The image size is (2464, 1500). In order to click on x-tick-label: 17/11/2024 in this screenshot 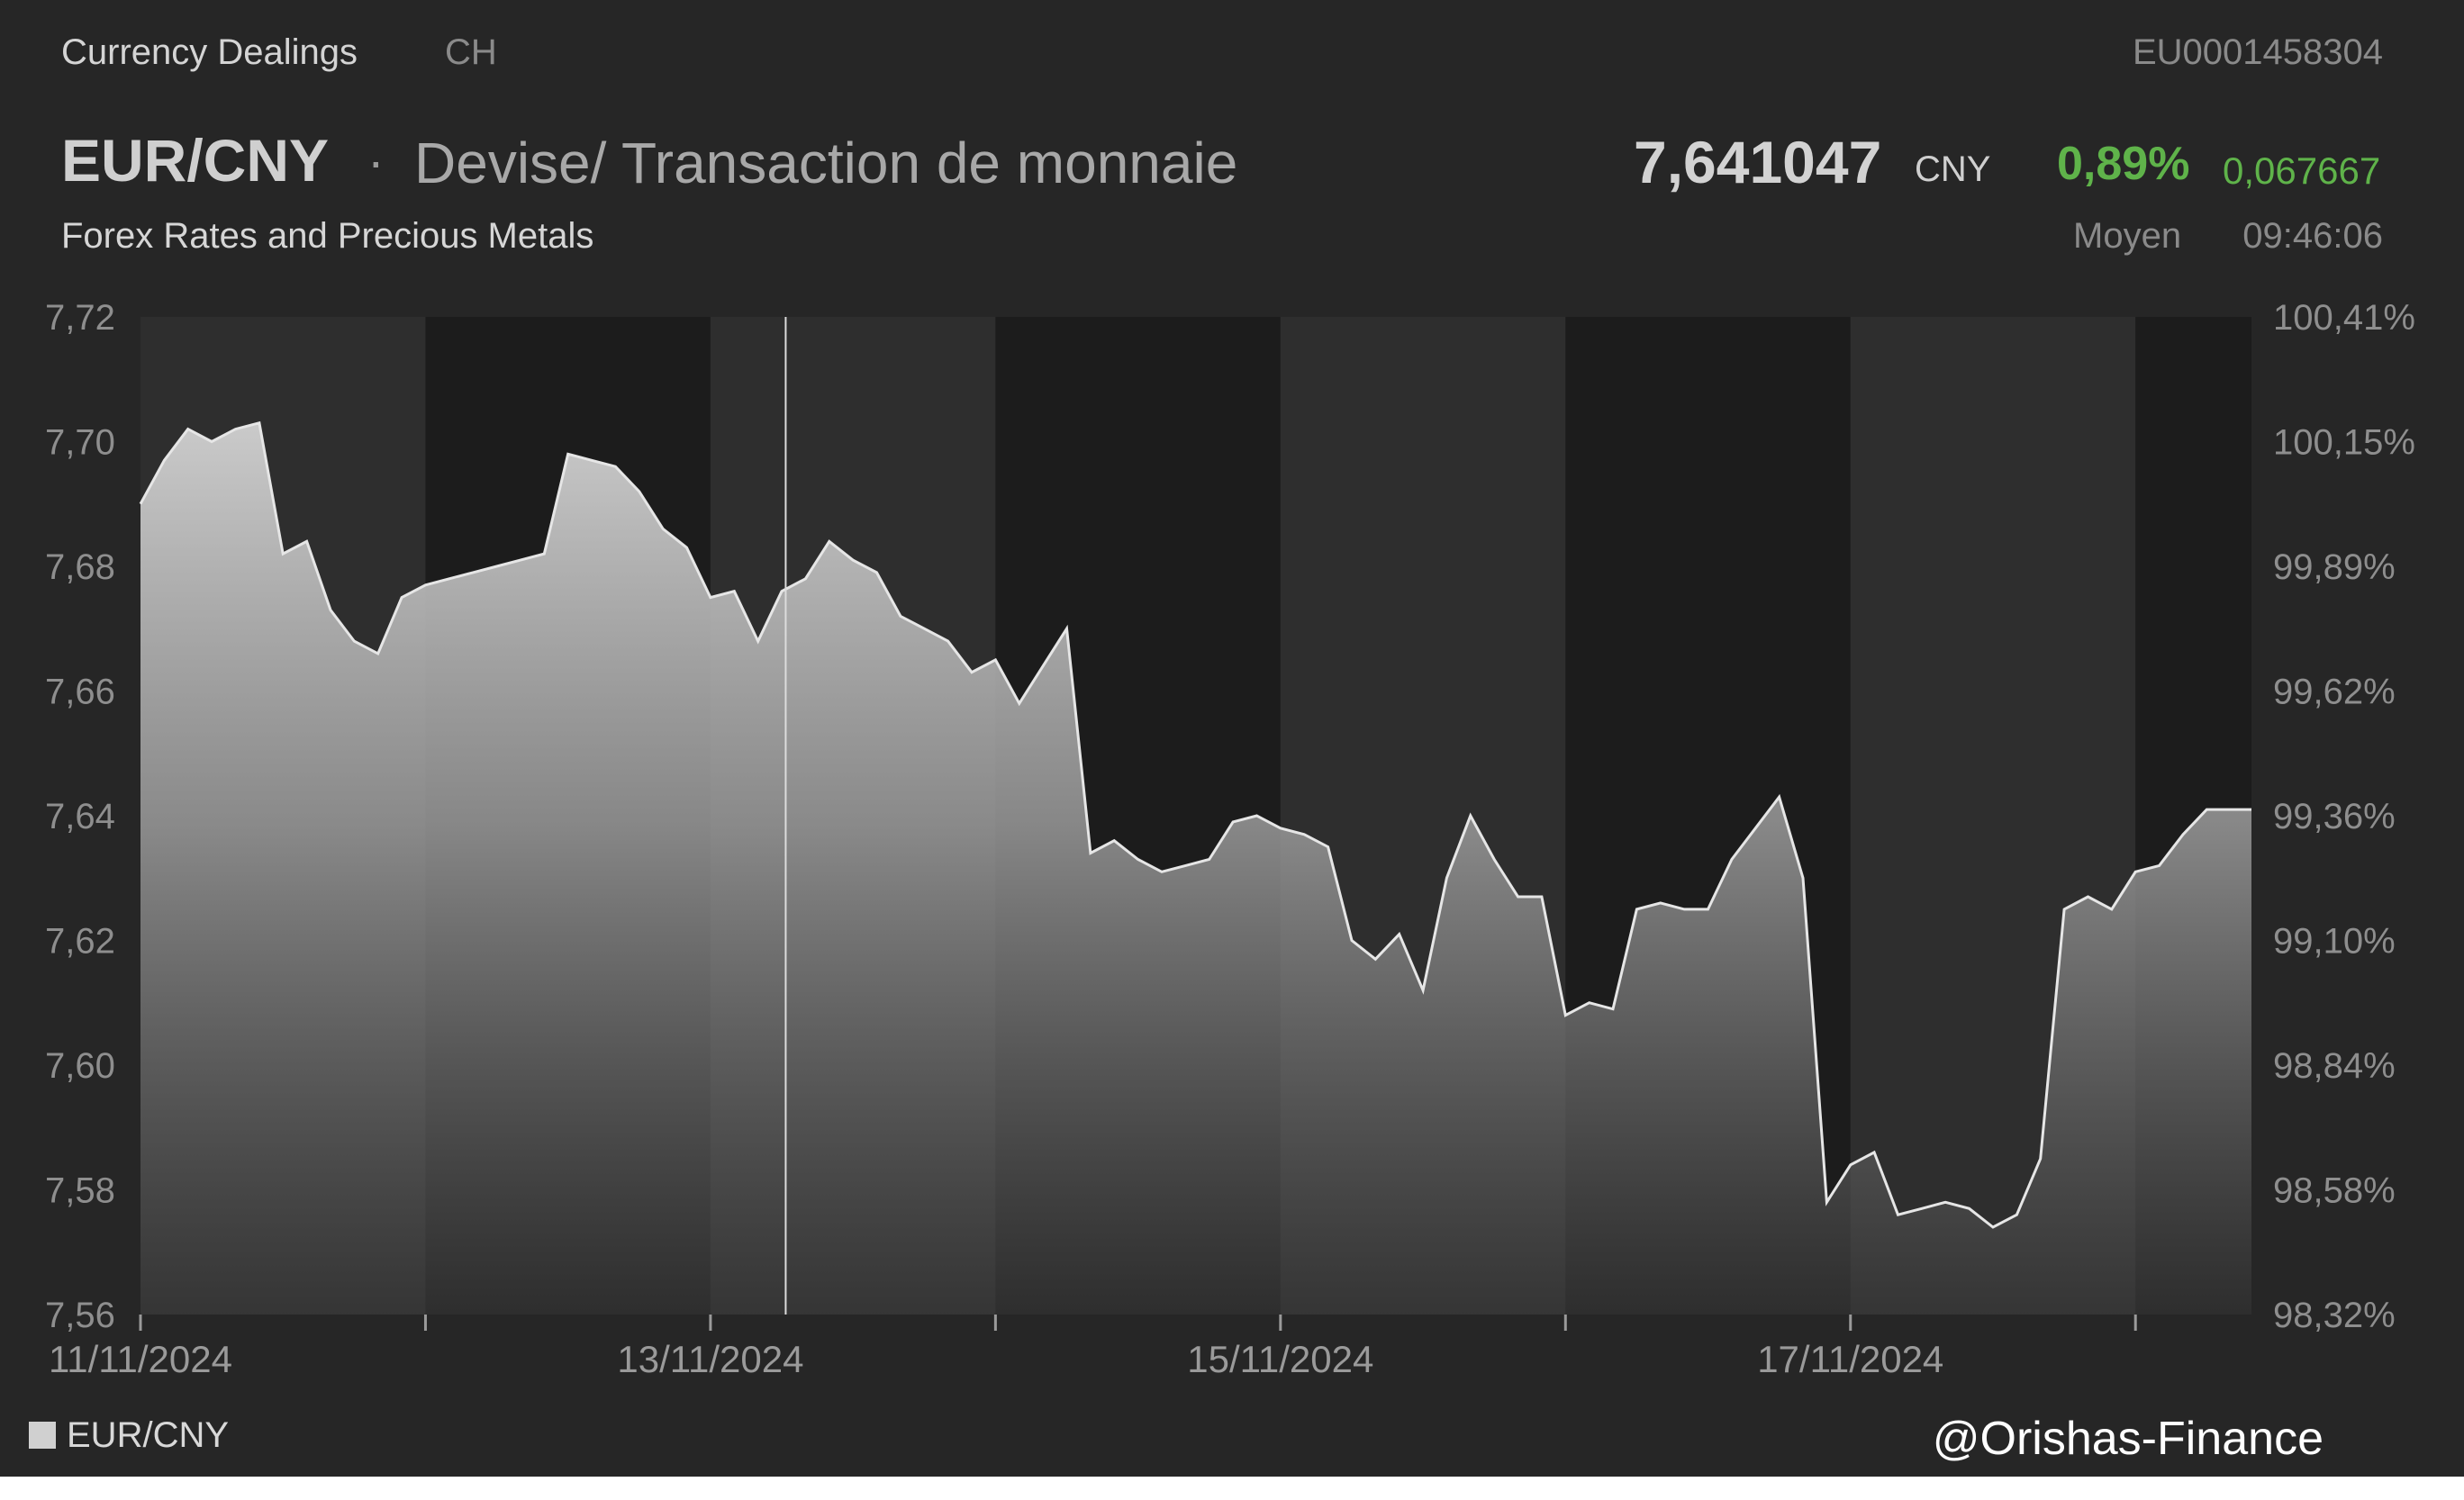, I will do `click(1850, 1359)`.